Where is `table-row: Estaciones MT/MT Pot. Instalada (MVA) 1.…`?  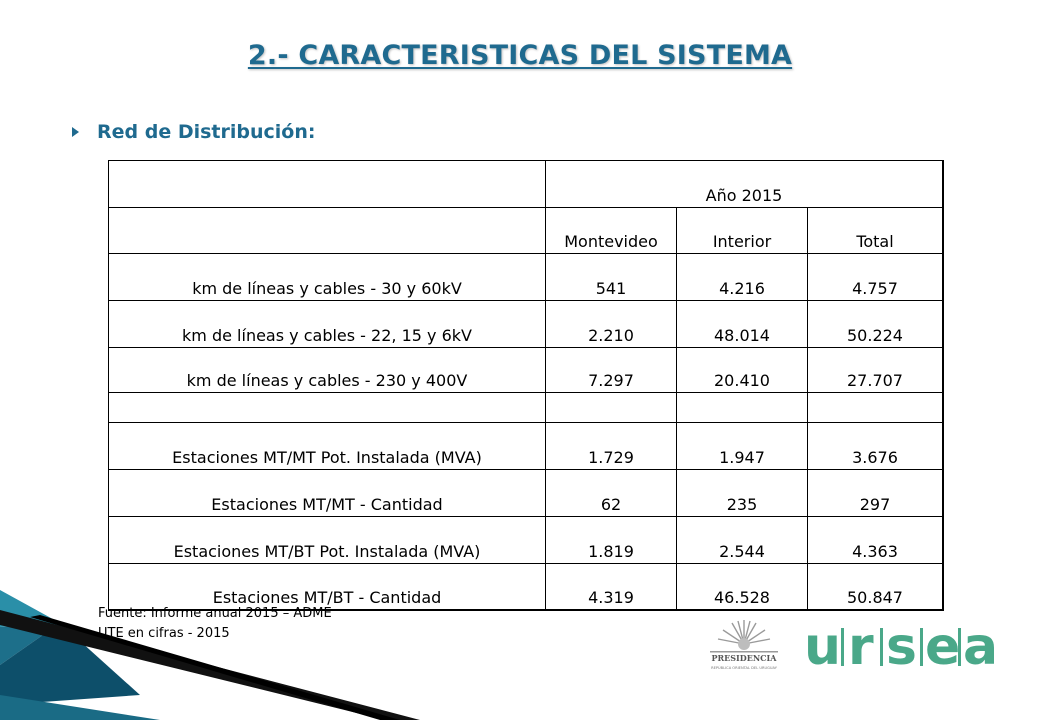
table-row: Estaciones MT/MT Pot. Instalada (MVA) 1.… is located at coordinates (526, 446).